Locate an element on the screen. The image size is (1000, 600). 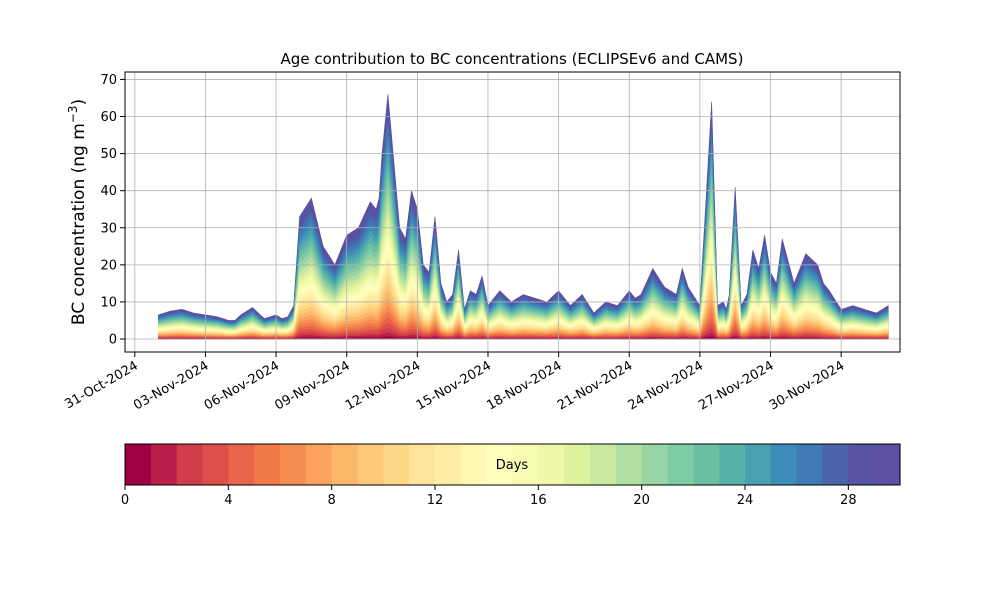
x-tick-label: 15-Nov-2024 is located at coordinates (454, 385).